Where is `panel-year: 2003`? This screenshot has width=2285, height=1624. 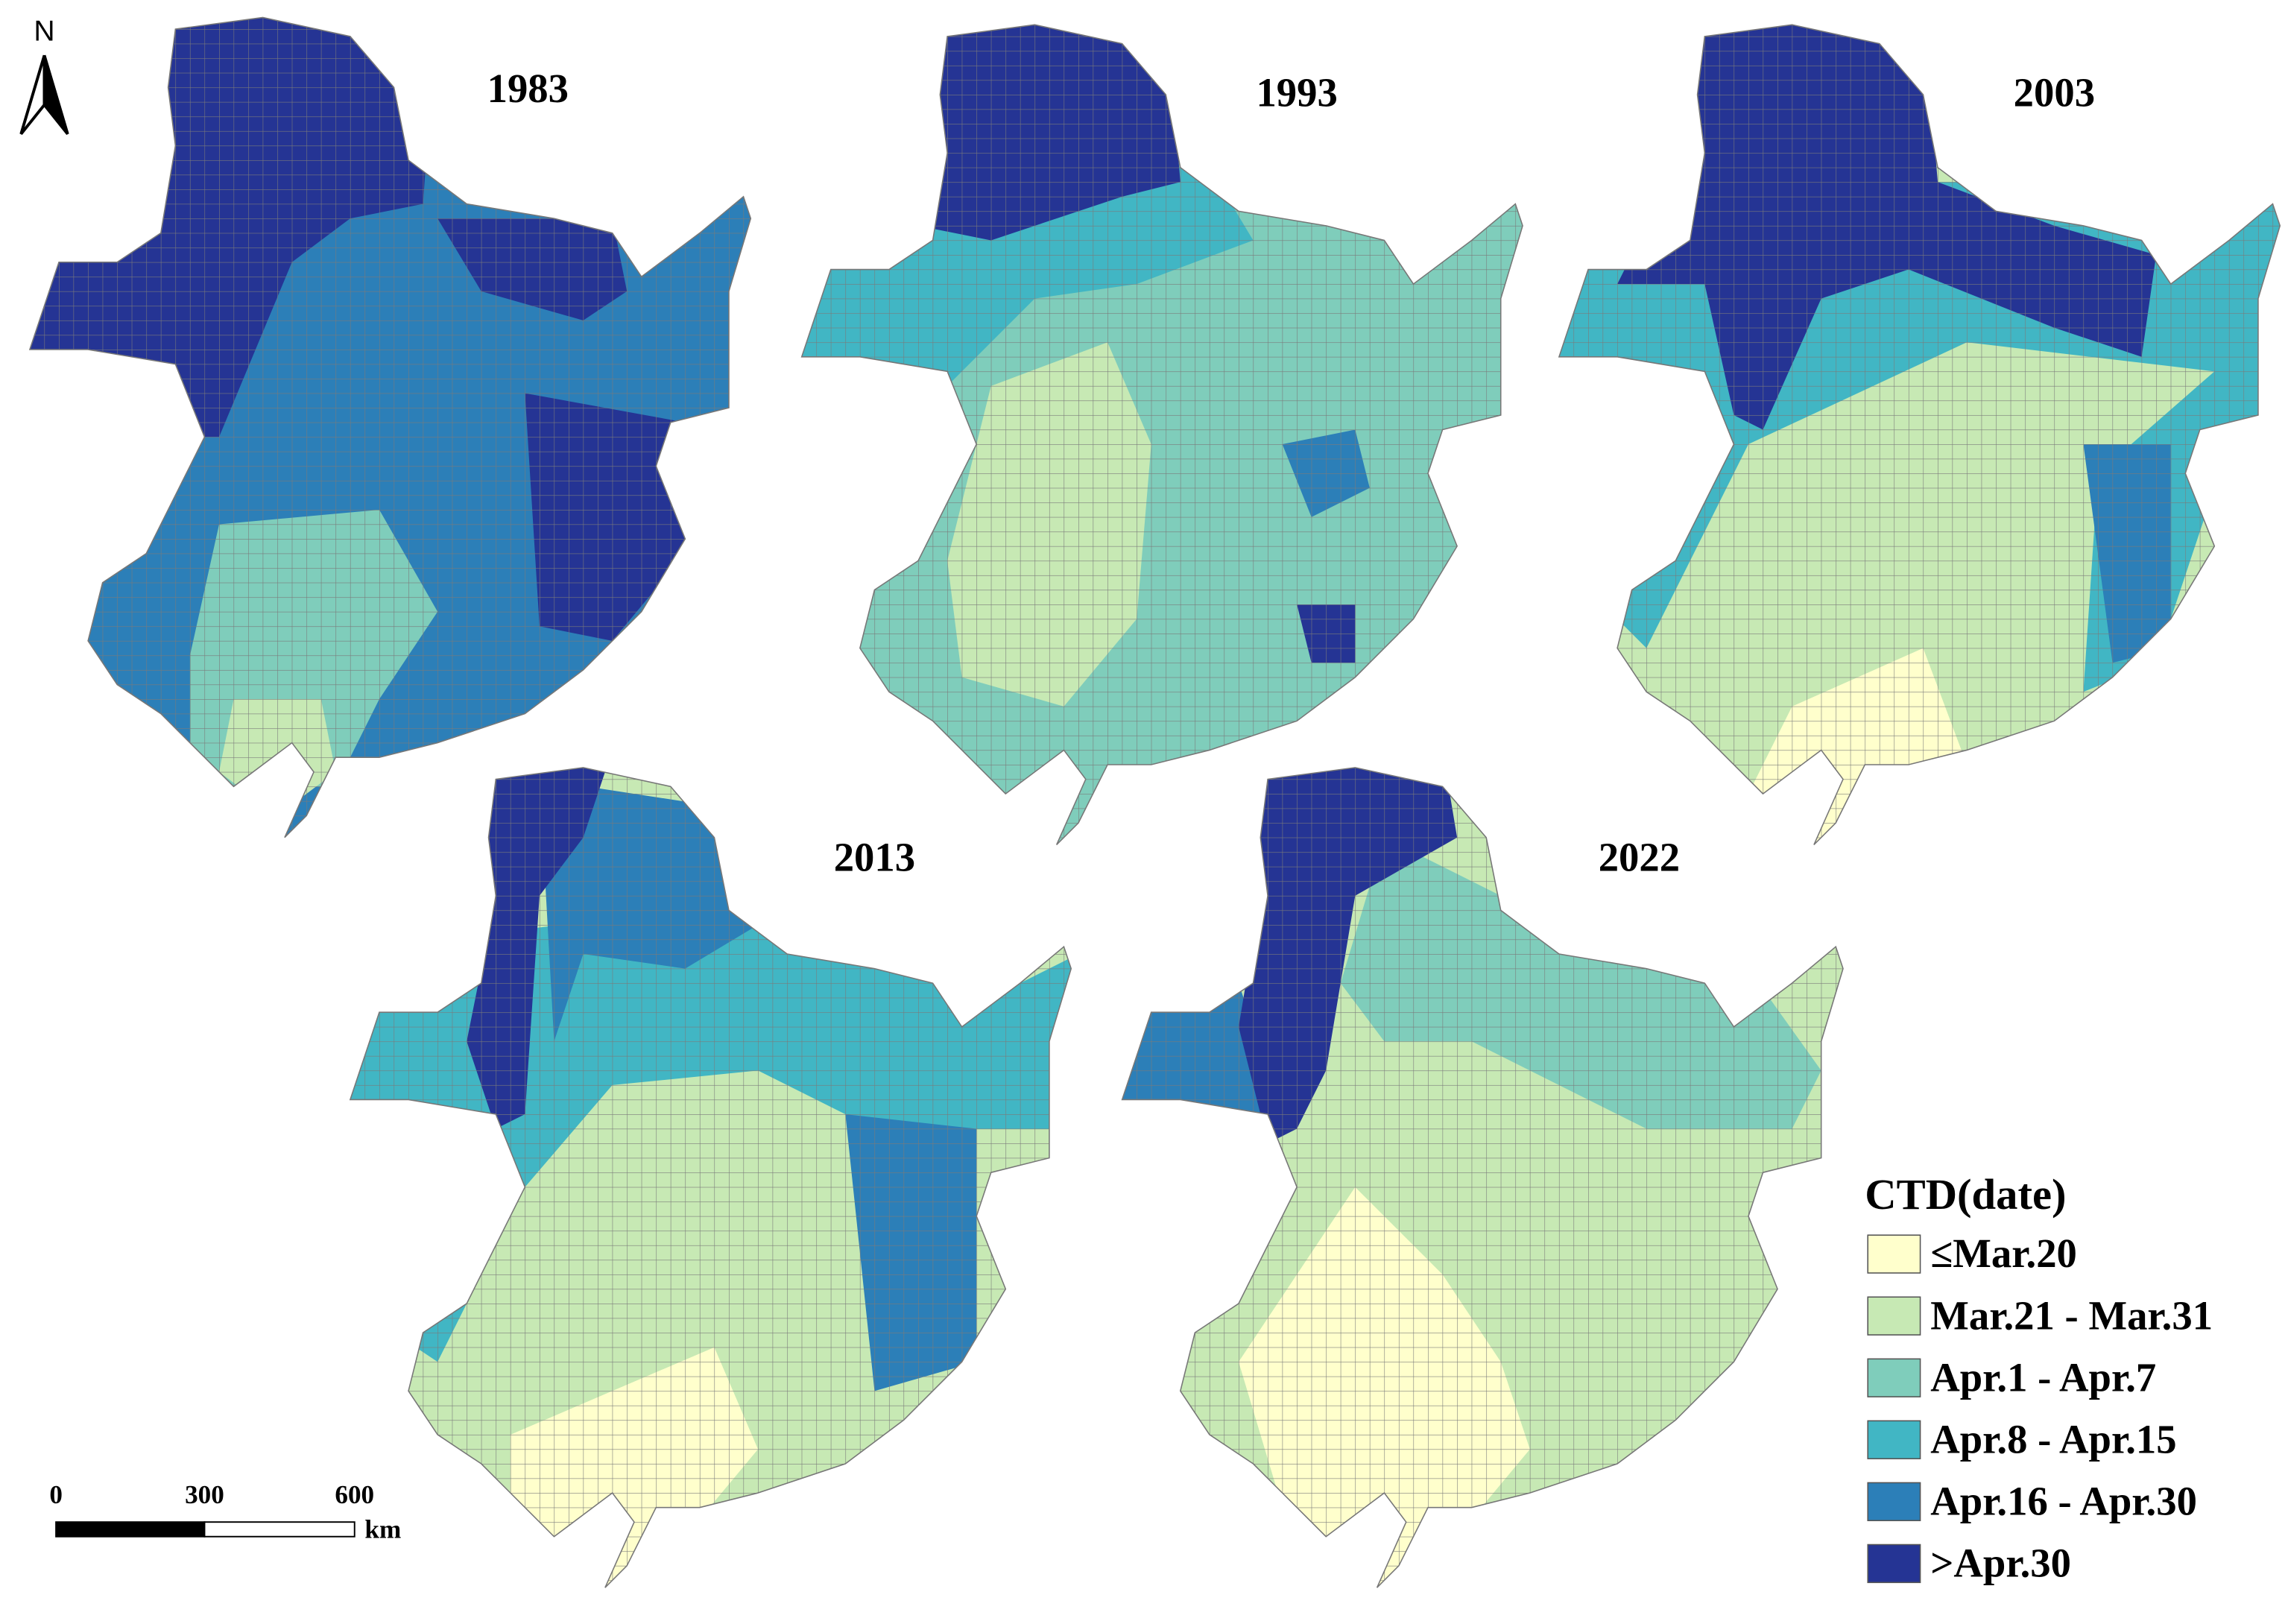
panel-year: 2003 is located at coordinates (2054, 93).